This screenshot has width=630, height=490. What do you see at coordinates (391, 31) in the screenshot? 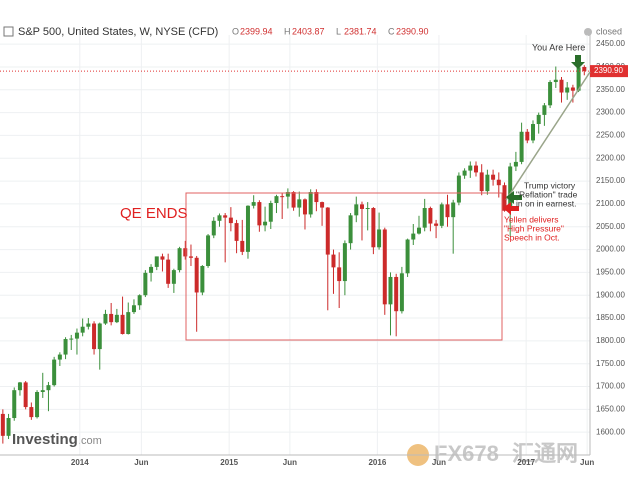
I see `ohlc-key: C` at bounding box center [391, 31].